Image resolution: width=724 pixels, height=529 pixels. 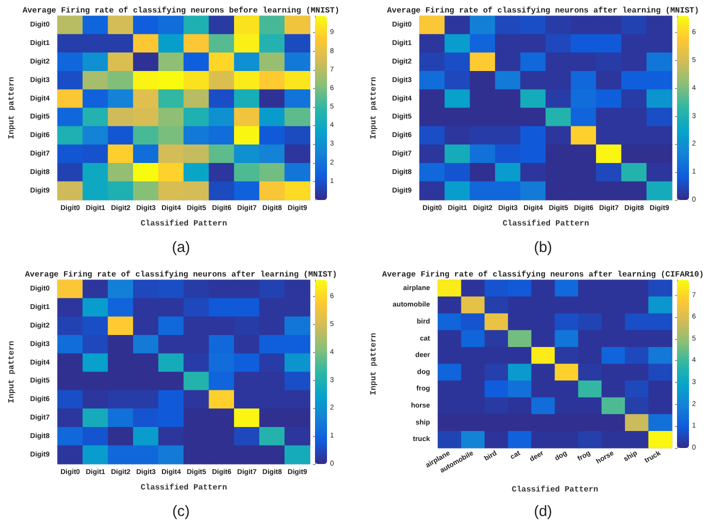 What do you see at coordinates (543, 247) in the screenshot?
I see `text: (b)` at bounding box center [543, 247].